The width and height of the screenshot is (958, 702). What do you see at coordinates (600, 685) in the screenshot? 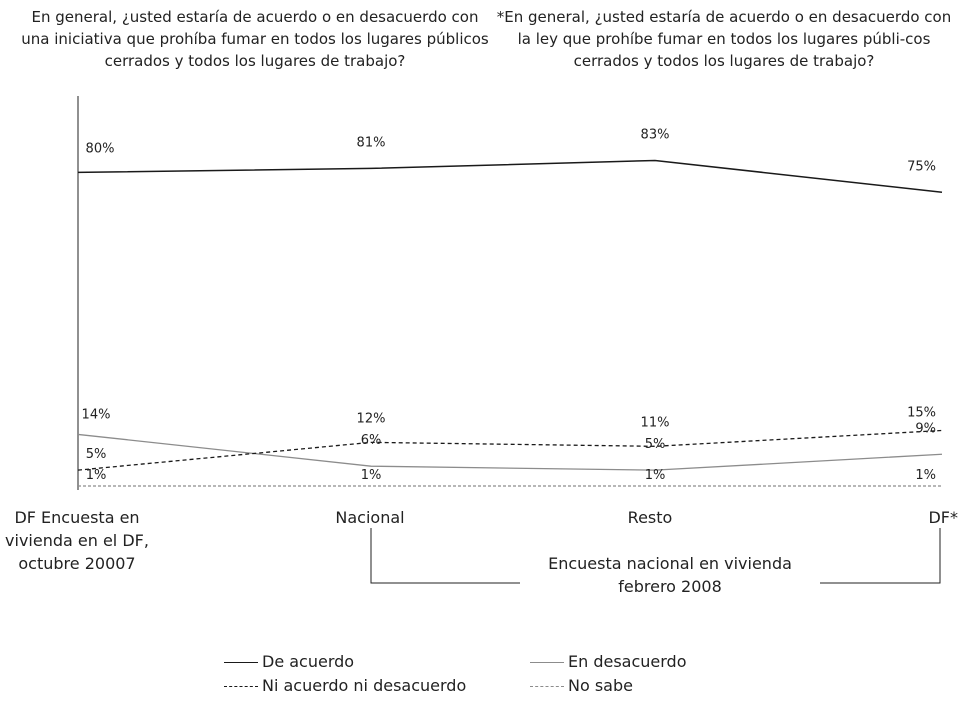
I see `legend-label-no-sabe: No sabe` at bounding box center [600, 685].